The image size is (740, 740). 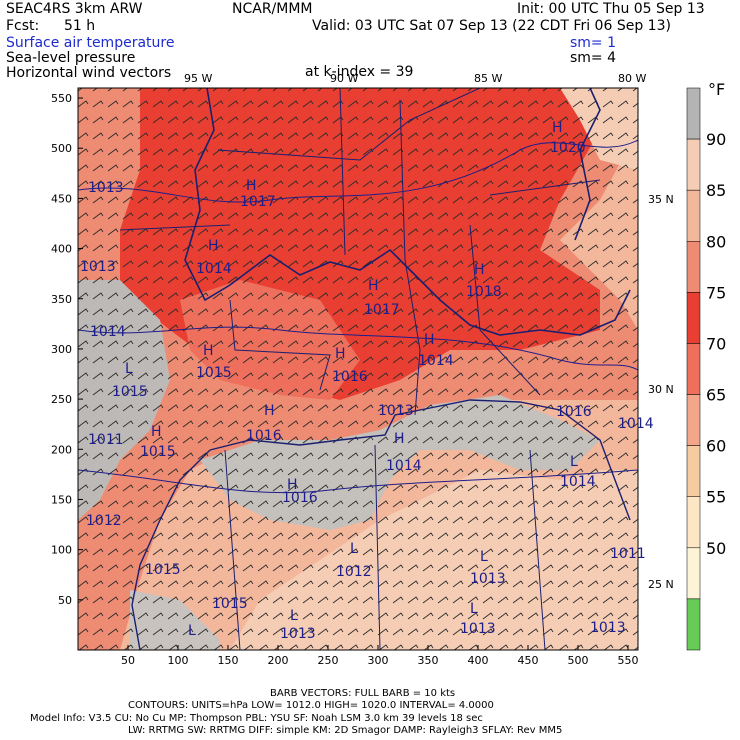 What do you see at coordinates (706, 369) in the screenshot?
I see `temperature-colorbar: 90 85 80 75 70 65 60 55 50` at bounding box center [706, 369].